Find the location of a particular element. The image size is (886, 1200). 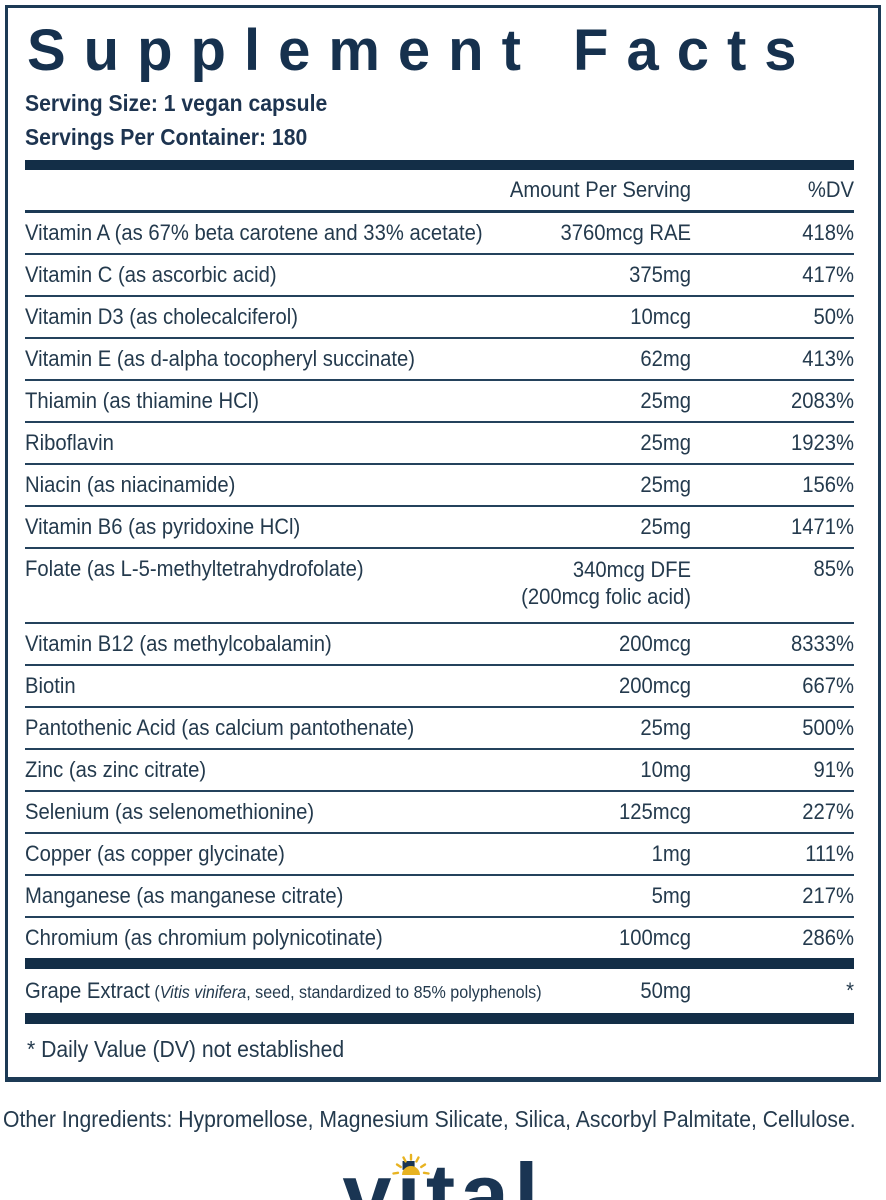

logo-letter-v: v is located at coordinates (369, 1172).